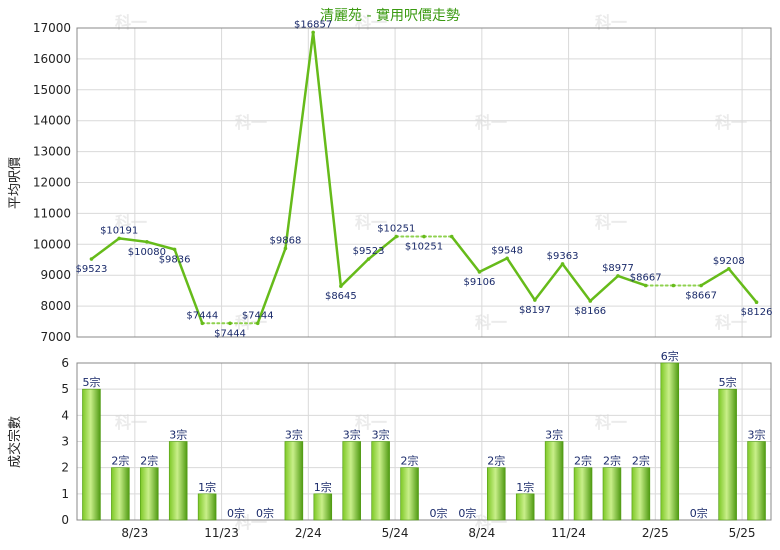 This screenshot has height=550, width=780. Describe the element at coordinates (286, 240) in the screenshot. I see `price-data-label: $9868` at that location.